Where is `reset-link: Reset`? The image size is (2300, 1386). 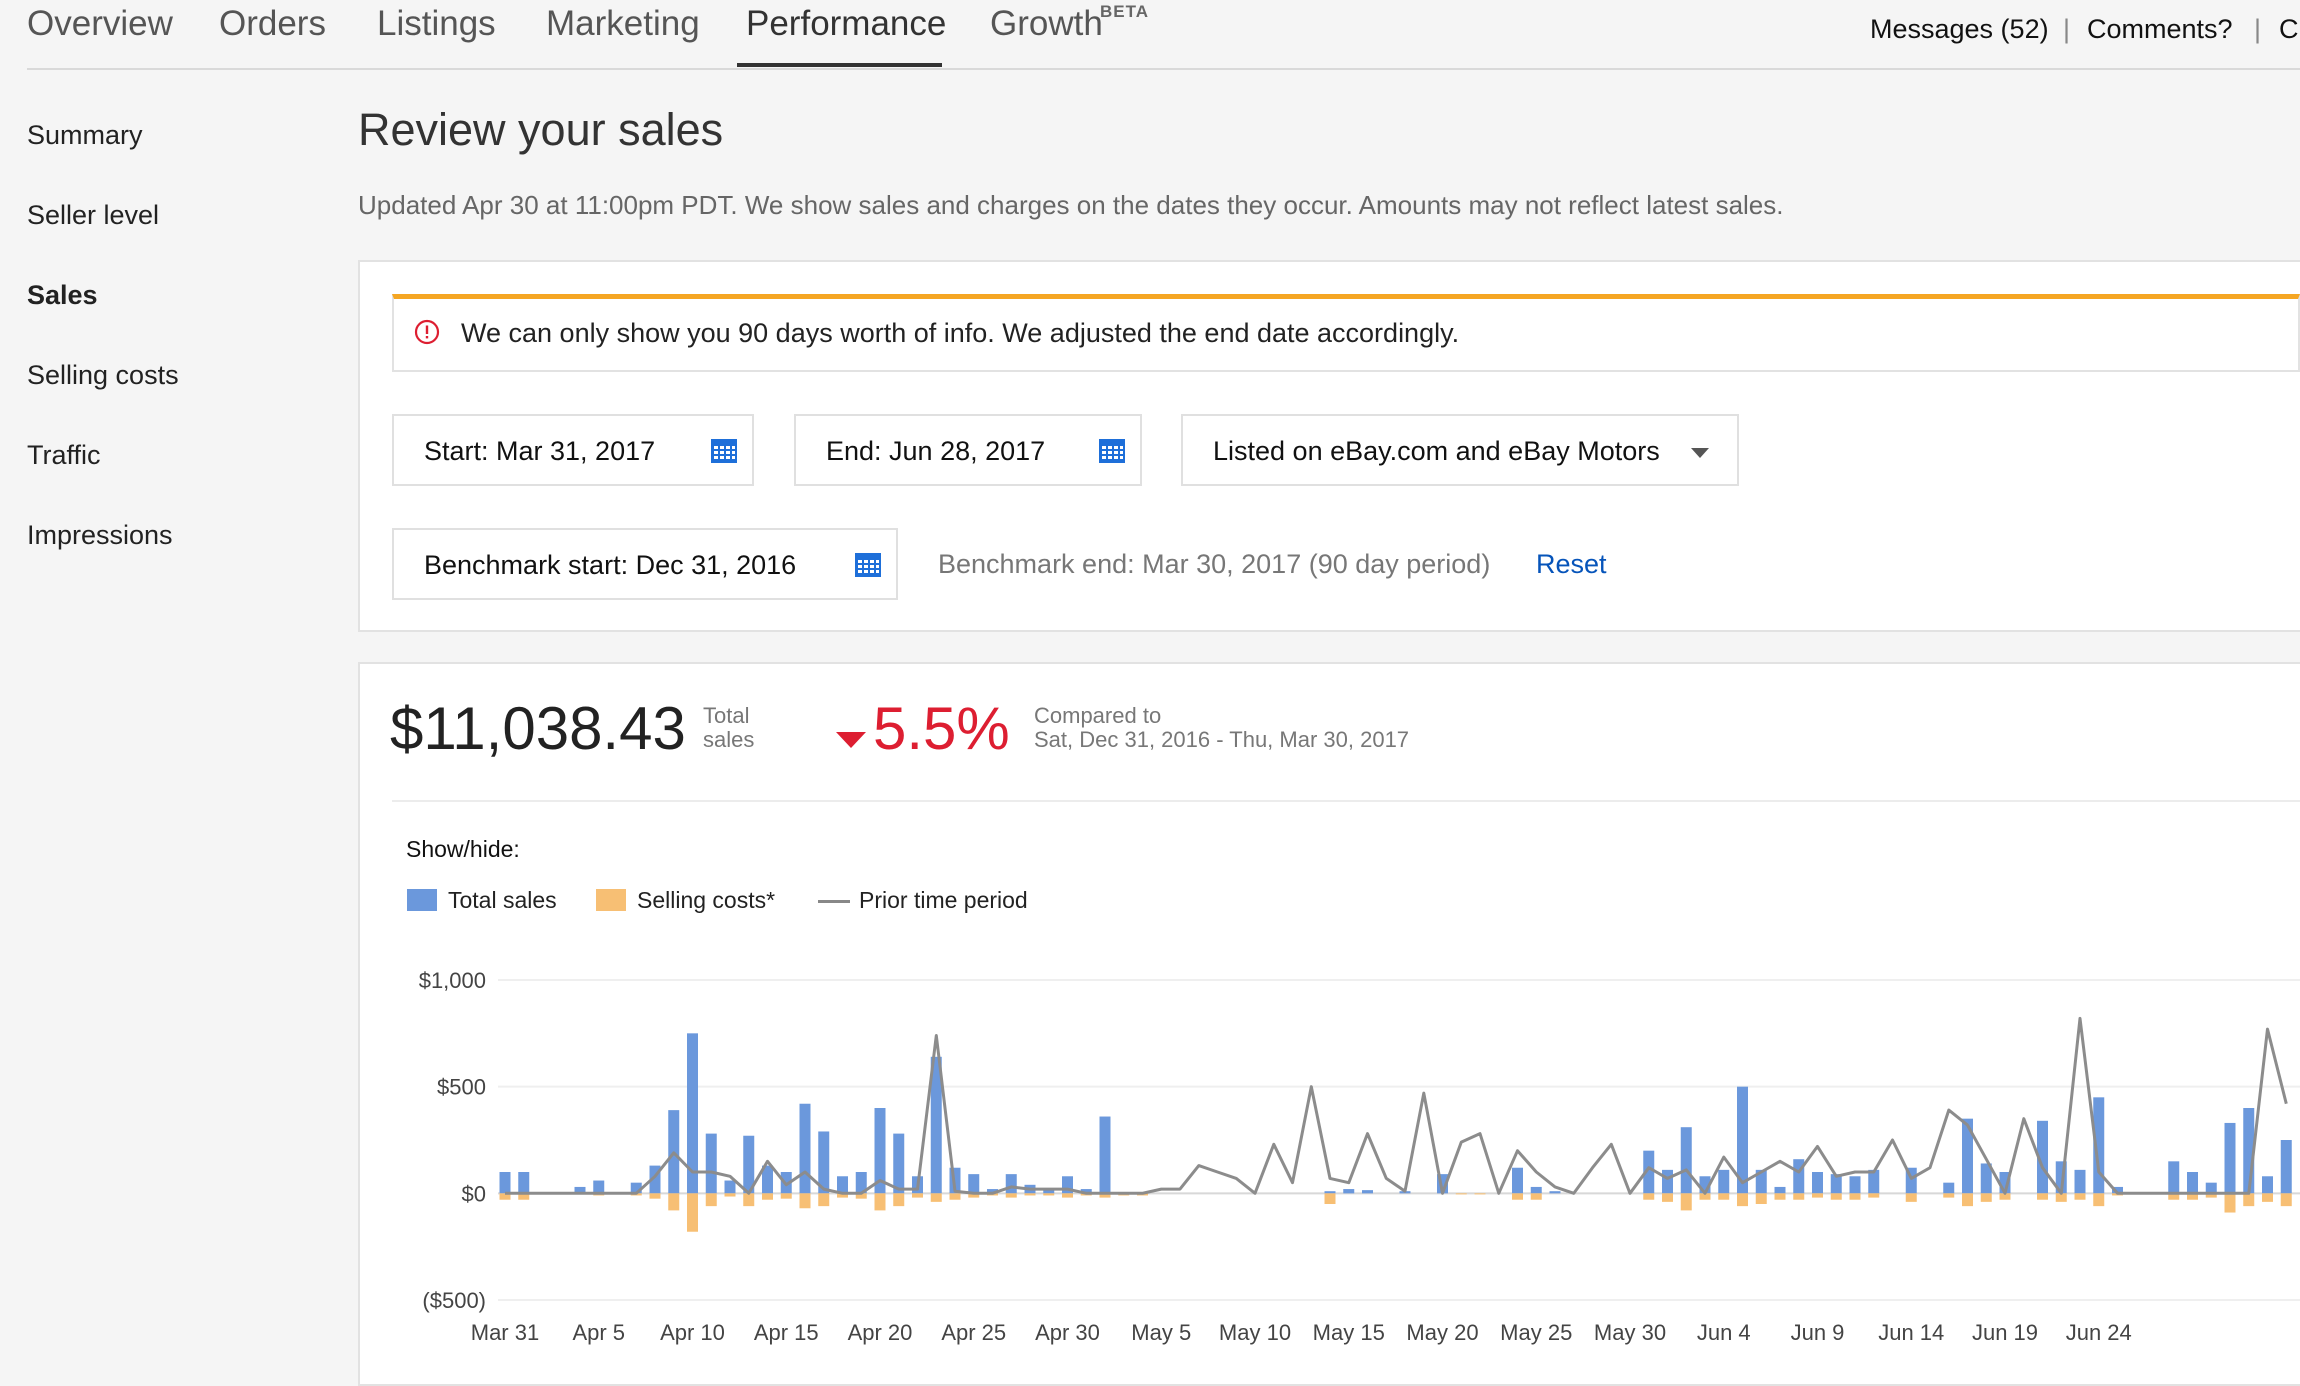 reset-link: Reset is located at coordinates (1571, 564).